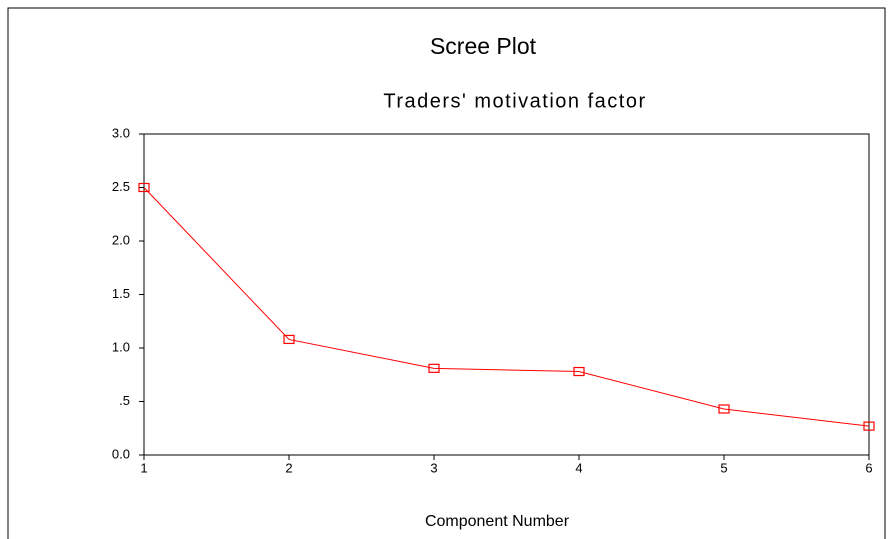 The height and width of the screenshot is (539, 891). Describe the element at coordinates (288, 467) in the screenshot. I see `x-tick-label: 2` at that location.